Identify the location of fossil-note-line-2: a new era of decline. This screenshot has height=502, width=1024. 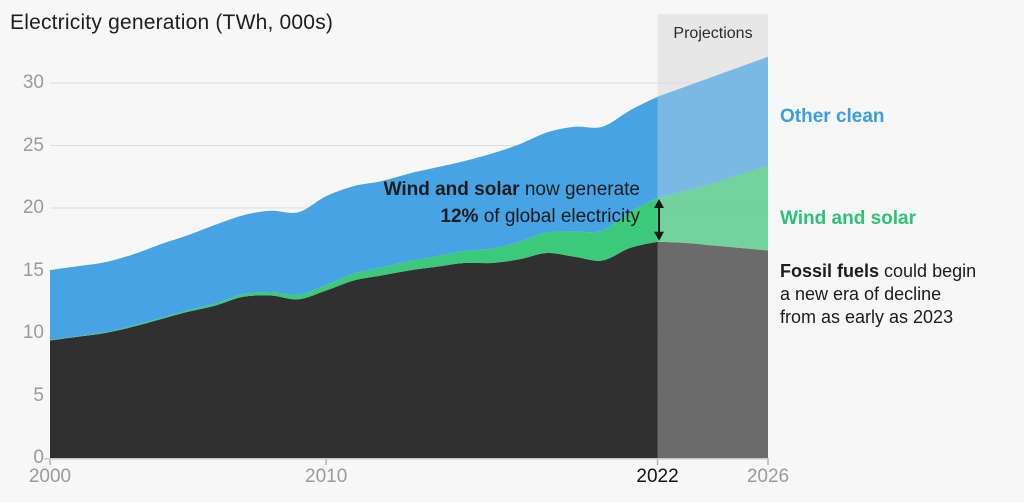
(861, 294).